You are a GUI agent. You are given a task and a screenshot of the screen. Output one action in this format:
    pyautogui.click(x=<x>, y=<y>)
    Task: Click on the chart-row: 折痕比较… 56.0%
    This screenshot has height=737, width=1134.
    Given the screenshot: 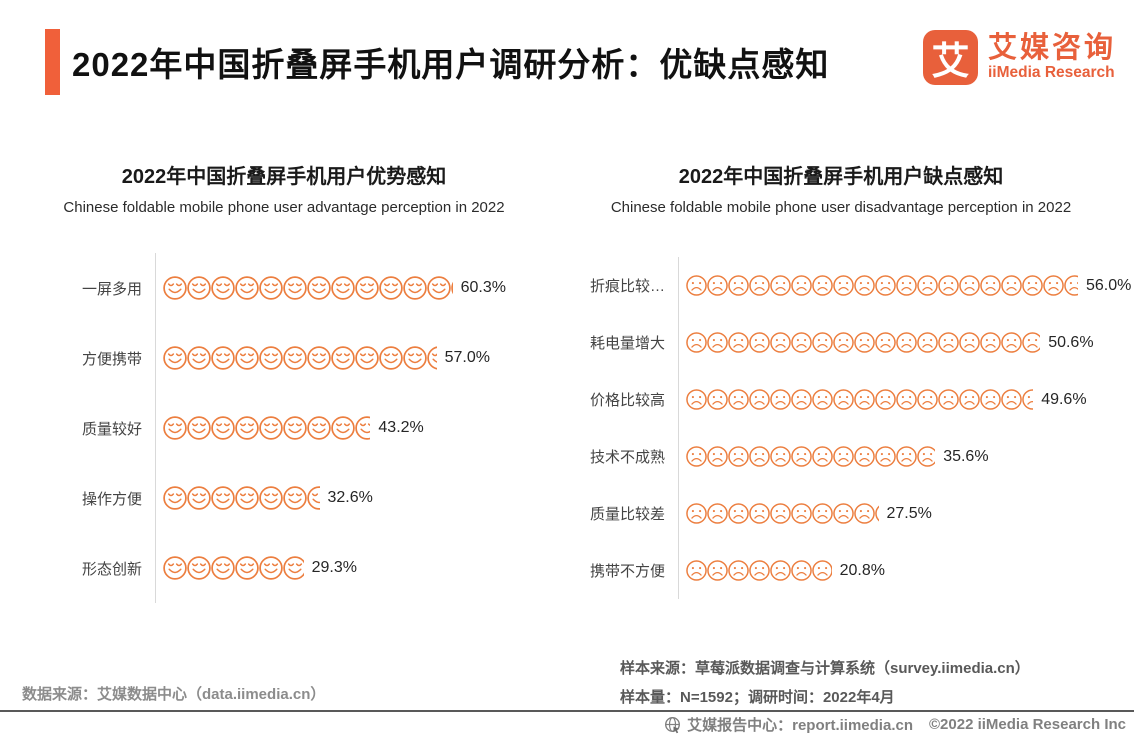 What is the action you would take?
    pyautogui.click(x=844, y=285)
    